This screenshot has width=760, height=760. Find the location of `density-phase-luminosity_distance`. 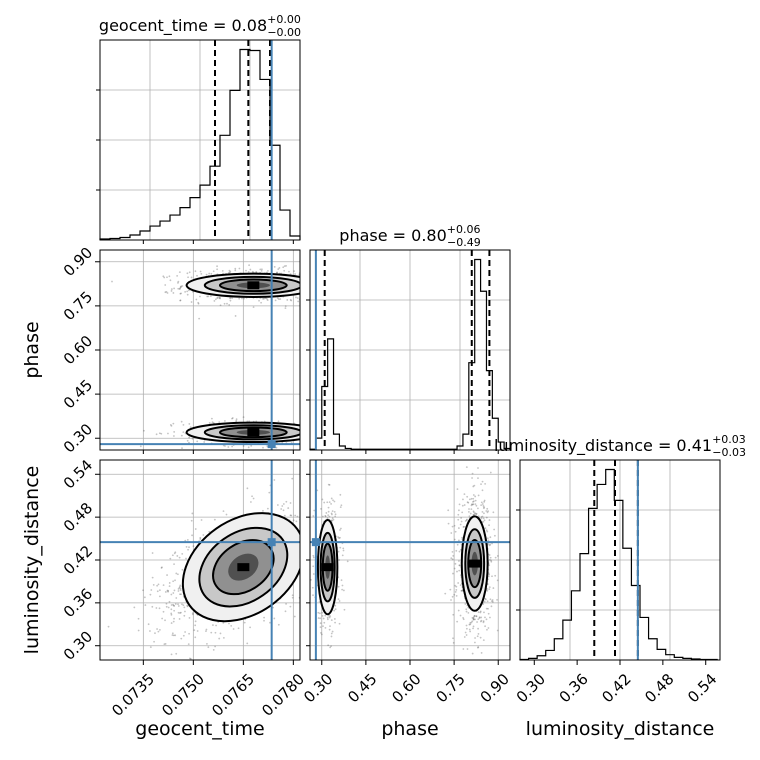

density-phase-luminosity_distance is located at coordinates (402, 565).